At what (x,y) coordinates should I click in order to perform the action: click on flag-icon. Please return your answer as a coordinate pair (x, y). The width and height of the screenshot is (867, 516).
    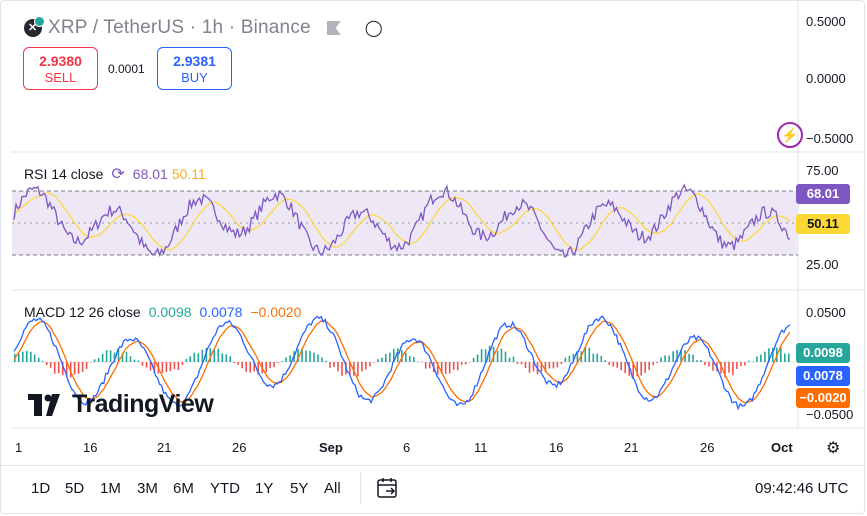
    Looking at the image, I should click on (333, 28).